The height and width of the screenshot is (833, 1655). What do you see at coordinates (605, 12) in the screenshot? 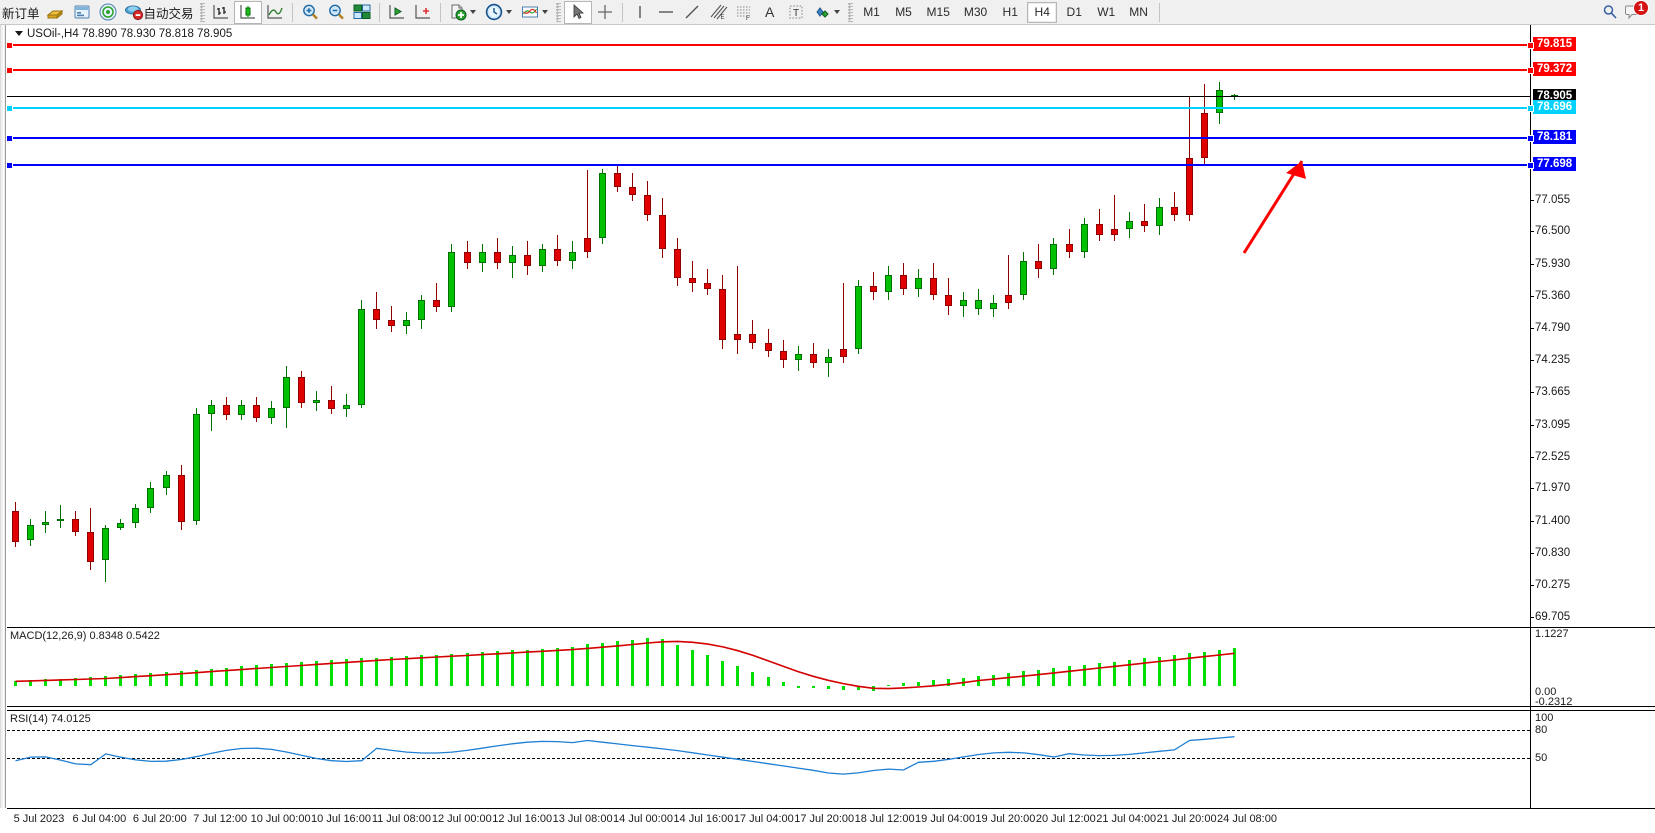
I see `crosshair-tool-button` at bounding box center [605, 12].